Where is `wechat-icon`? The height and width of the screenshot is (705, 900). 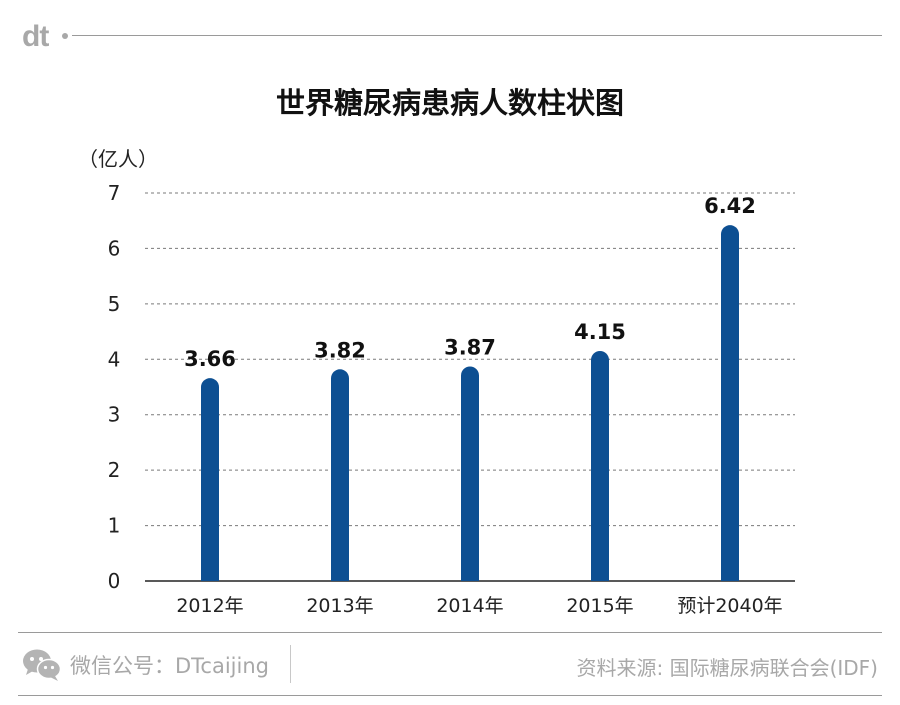 wechat-icon is located at coordinates (42, 665).